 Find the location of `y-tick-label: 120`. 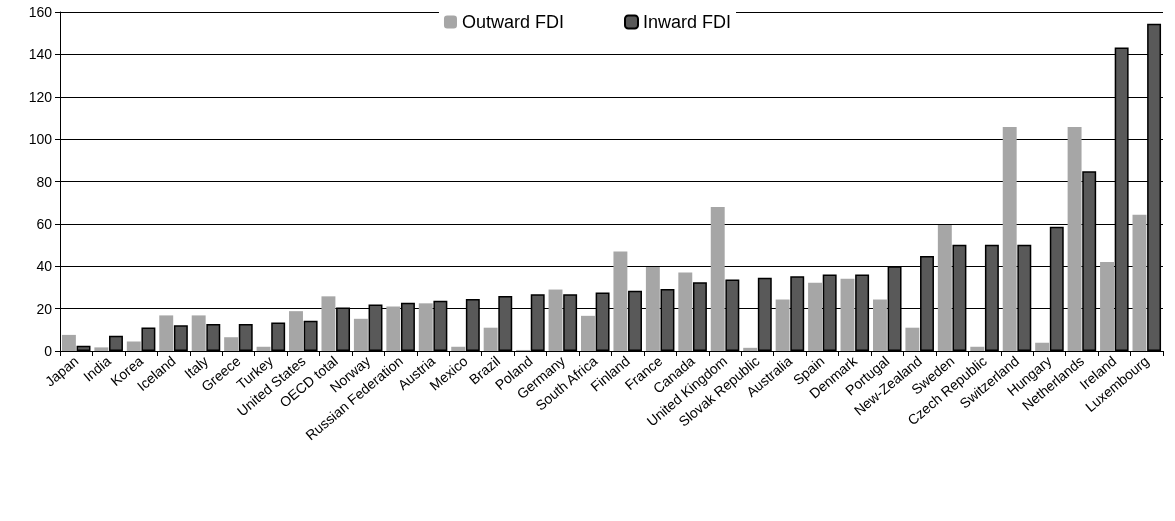

y-tick-label: 120 is located at coordinates (40, 96).